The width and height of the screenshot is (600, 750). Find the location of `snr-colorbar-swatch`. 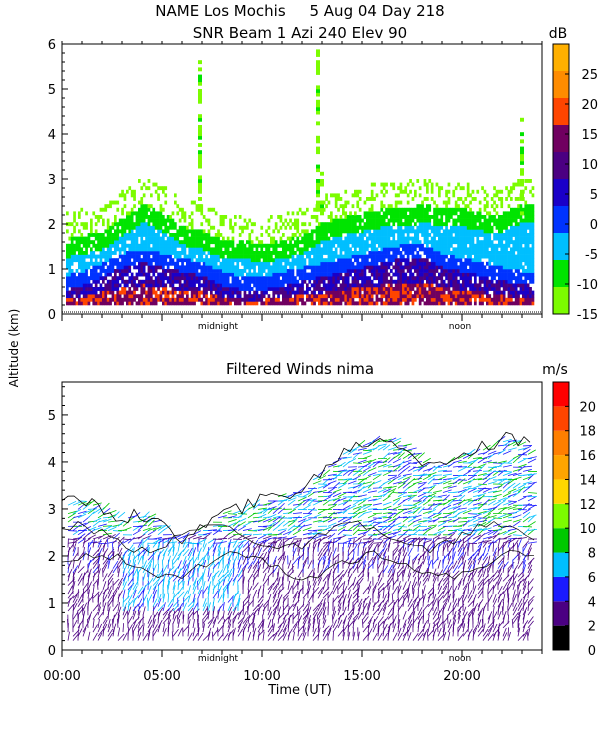

snr-colorbar-swatch is located at coordinates (561, 219).